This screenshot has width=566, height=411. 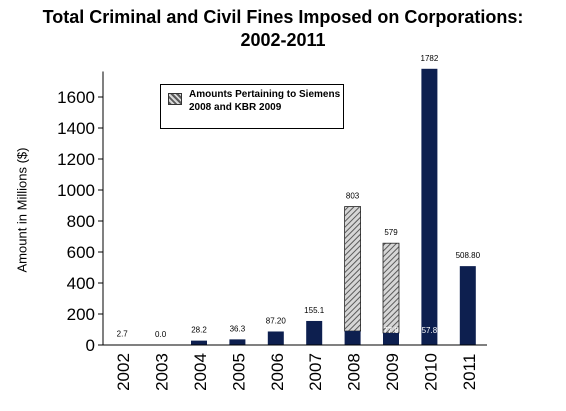 I want to click on bar-2011, so click(x=467, y=305).